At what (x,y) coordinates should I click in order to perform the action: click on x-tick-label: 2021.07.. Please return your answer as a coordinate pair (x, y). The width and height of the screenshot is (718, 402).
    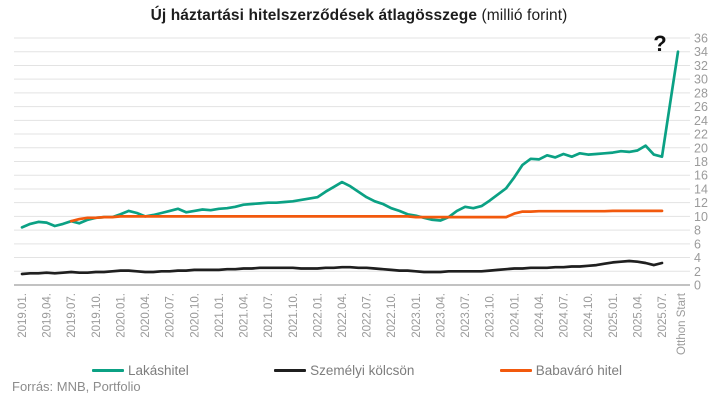
    Looking at the image, I should click on (269, 315).